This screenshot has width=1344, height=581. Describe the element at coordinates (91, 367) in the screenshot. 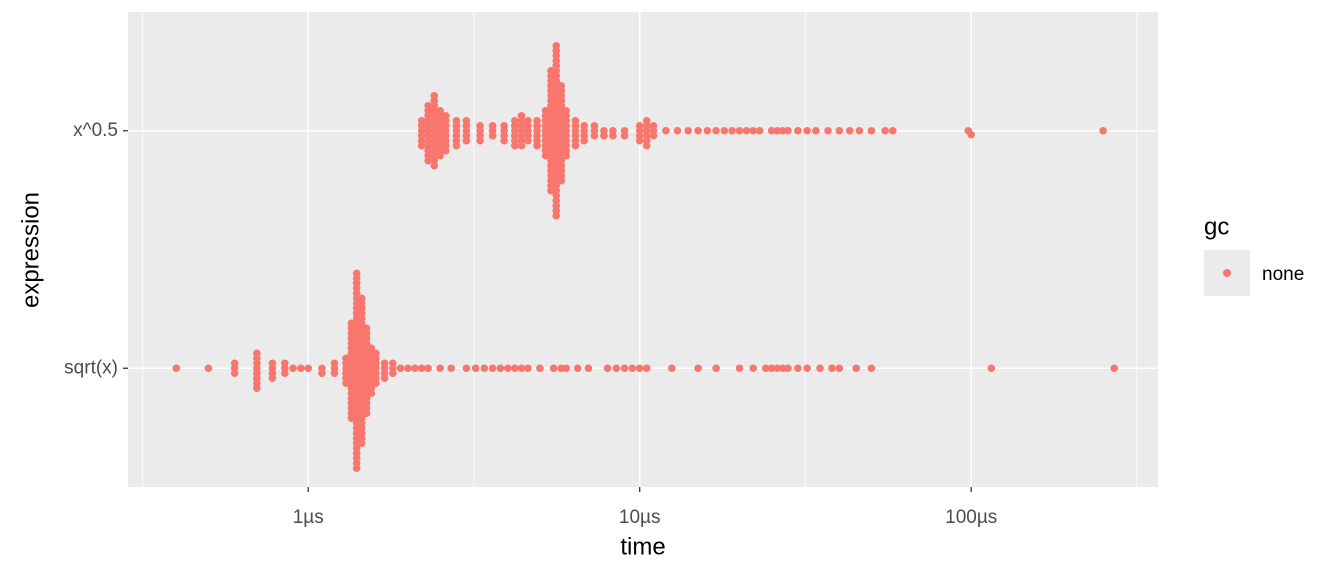

I see `y-tick-label: sqrt(x)` at that location.